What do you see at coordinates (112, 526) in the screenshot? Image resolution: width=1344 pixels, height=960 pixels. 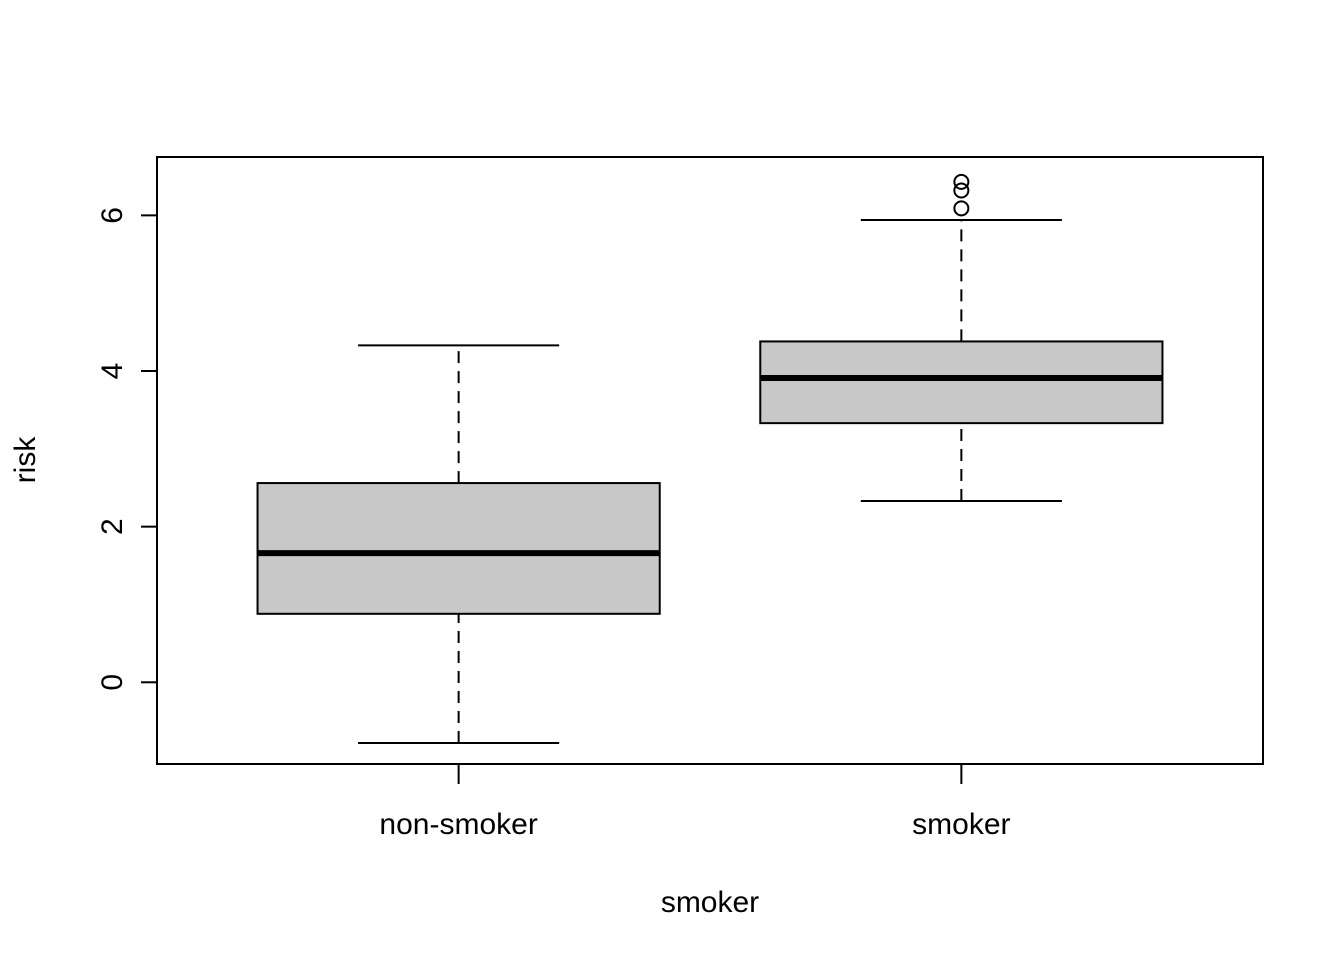 I see `y-tick-label: 2` at bounding box center [112, 526].